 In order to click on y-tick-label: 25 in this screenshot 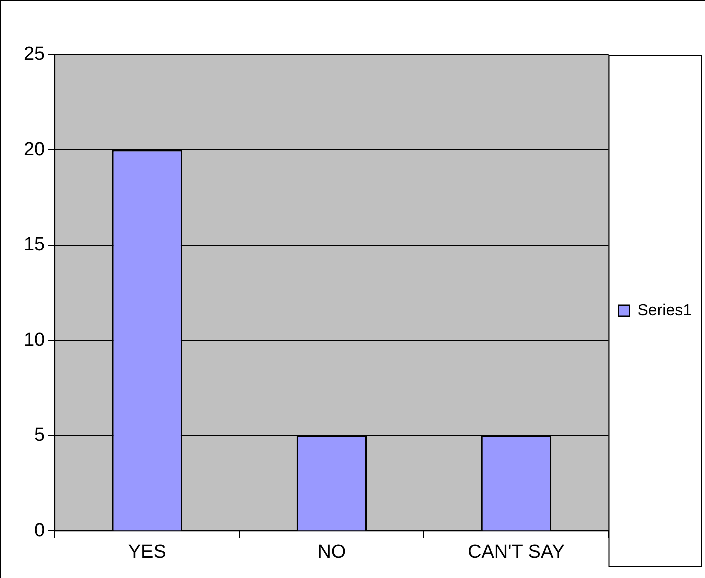, I will do `click(35, 55)`.